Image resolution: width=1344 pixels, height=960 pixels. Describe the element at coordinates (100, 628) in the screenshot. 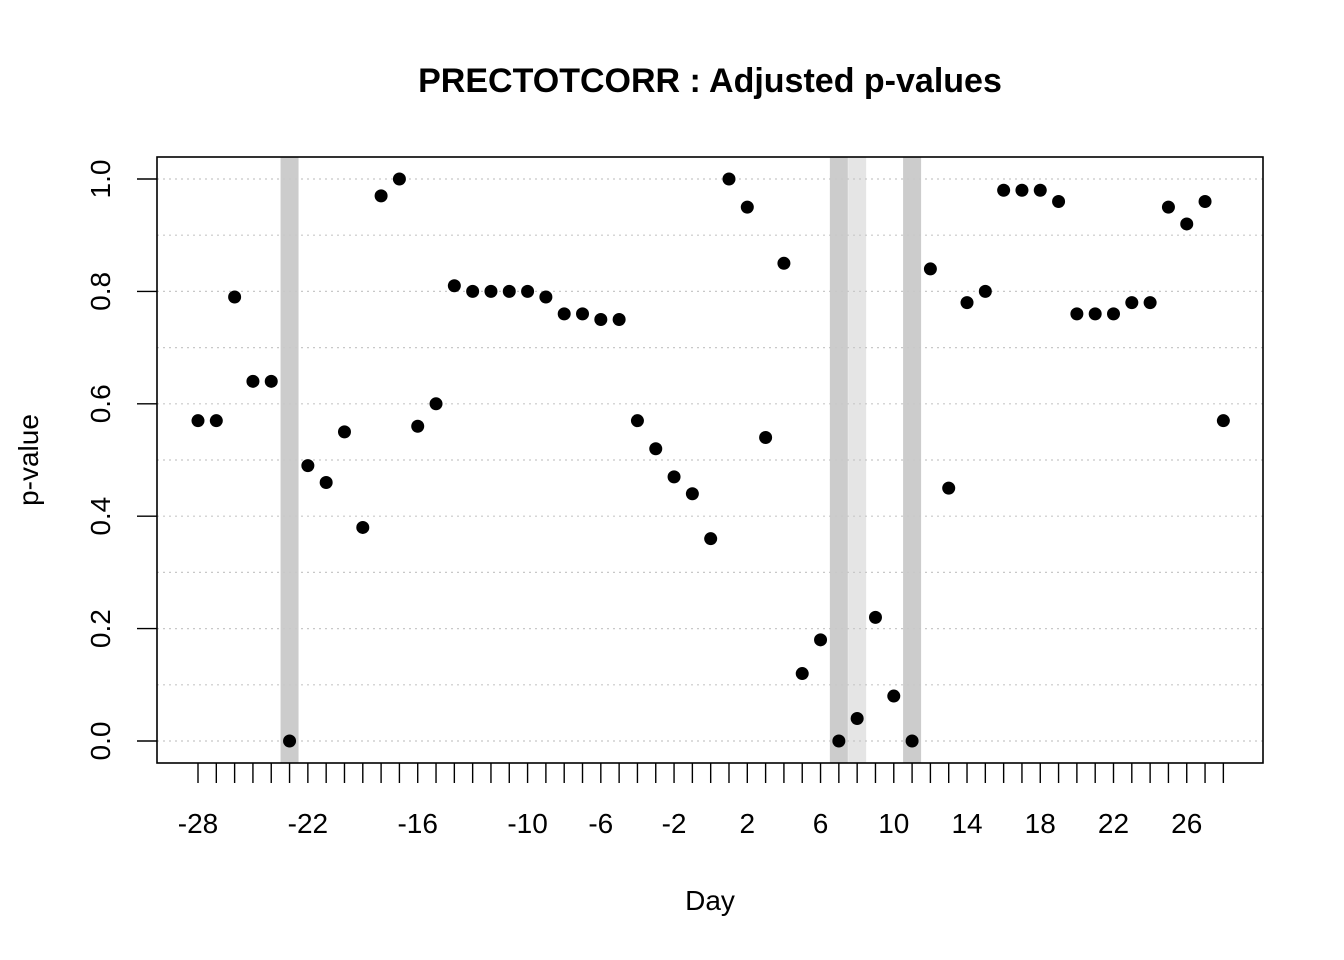

I see `y-tick-label: 0.2` at that location.